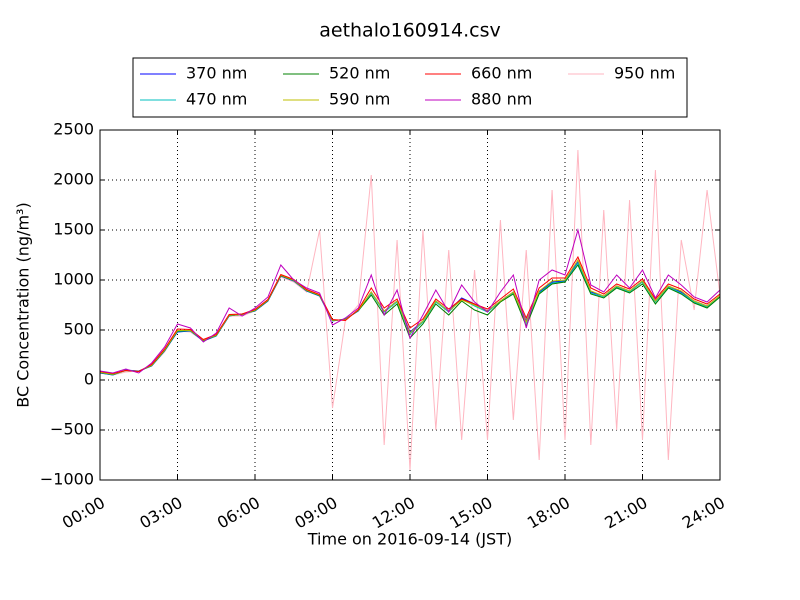 The width and height of the screenshot is (800, 600). Describe the element at coordinates (89, 379) in the screenshot. I see `y-tick-label: 0` at that location.